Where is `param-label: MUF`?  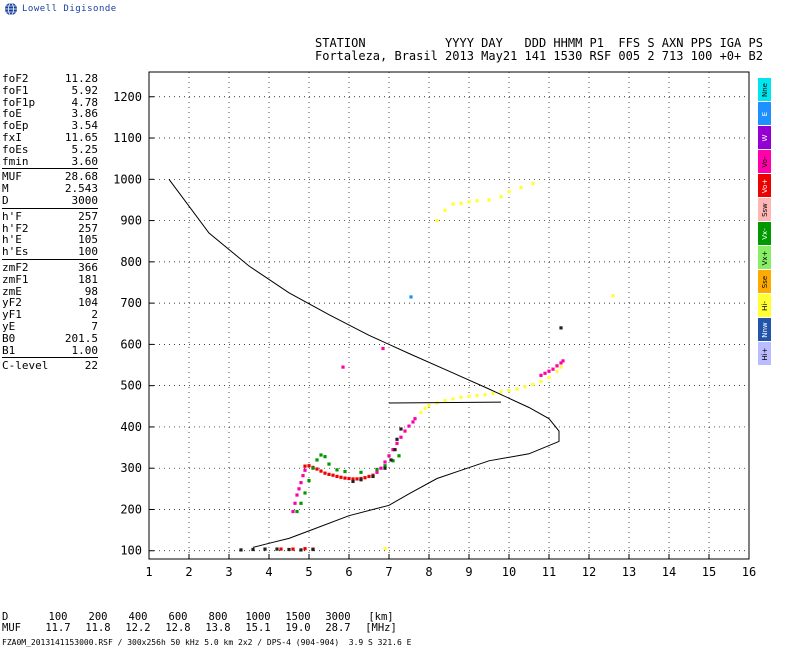
param-label: MUF is located at coordinates (12, 177).